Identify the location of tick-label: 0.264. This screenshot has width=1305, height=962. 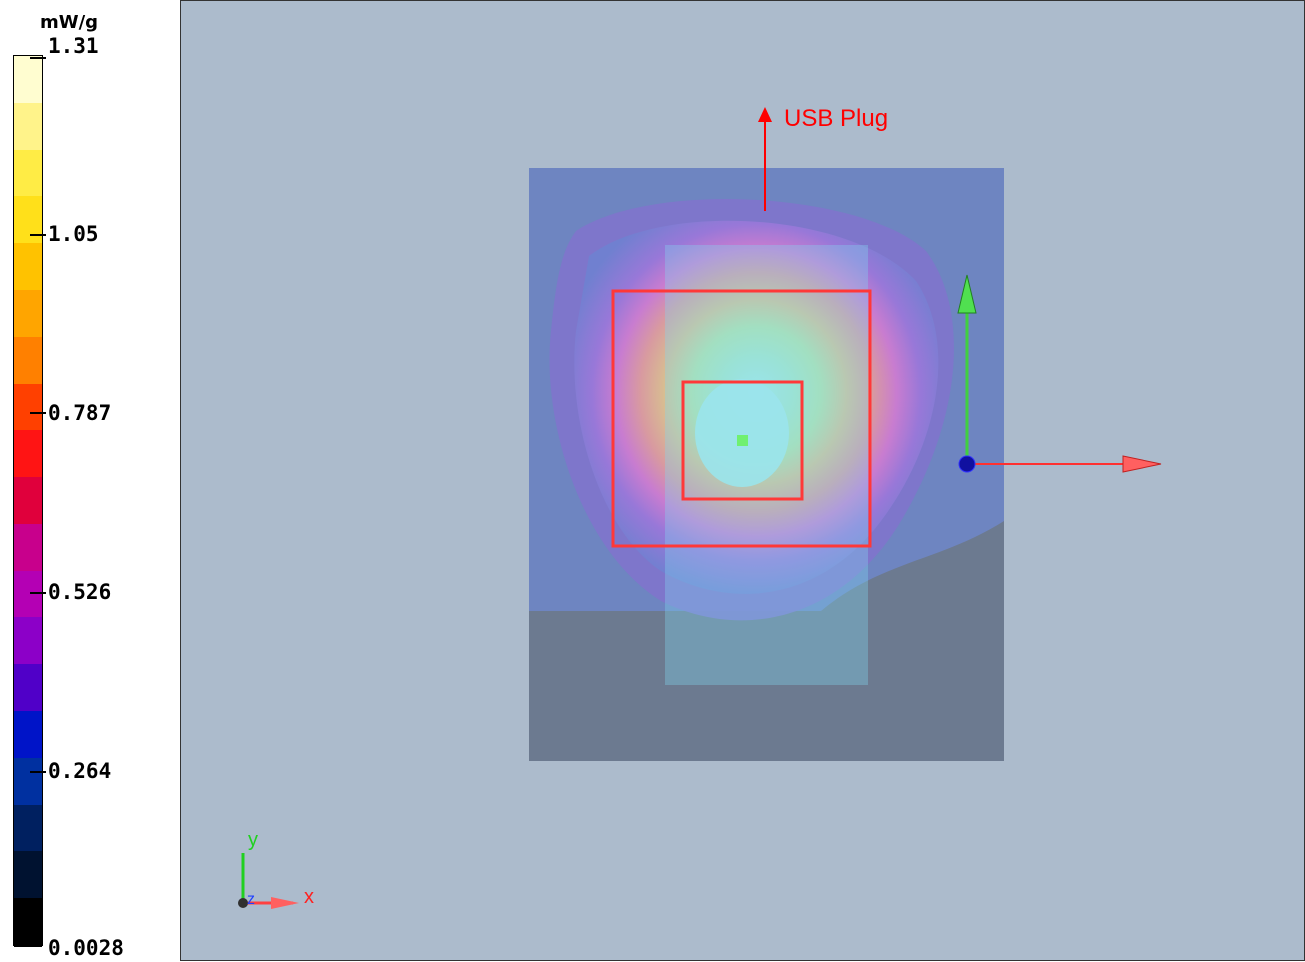
(80, 771).